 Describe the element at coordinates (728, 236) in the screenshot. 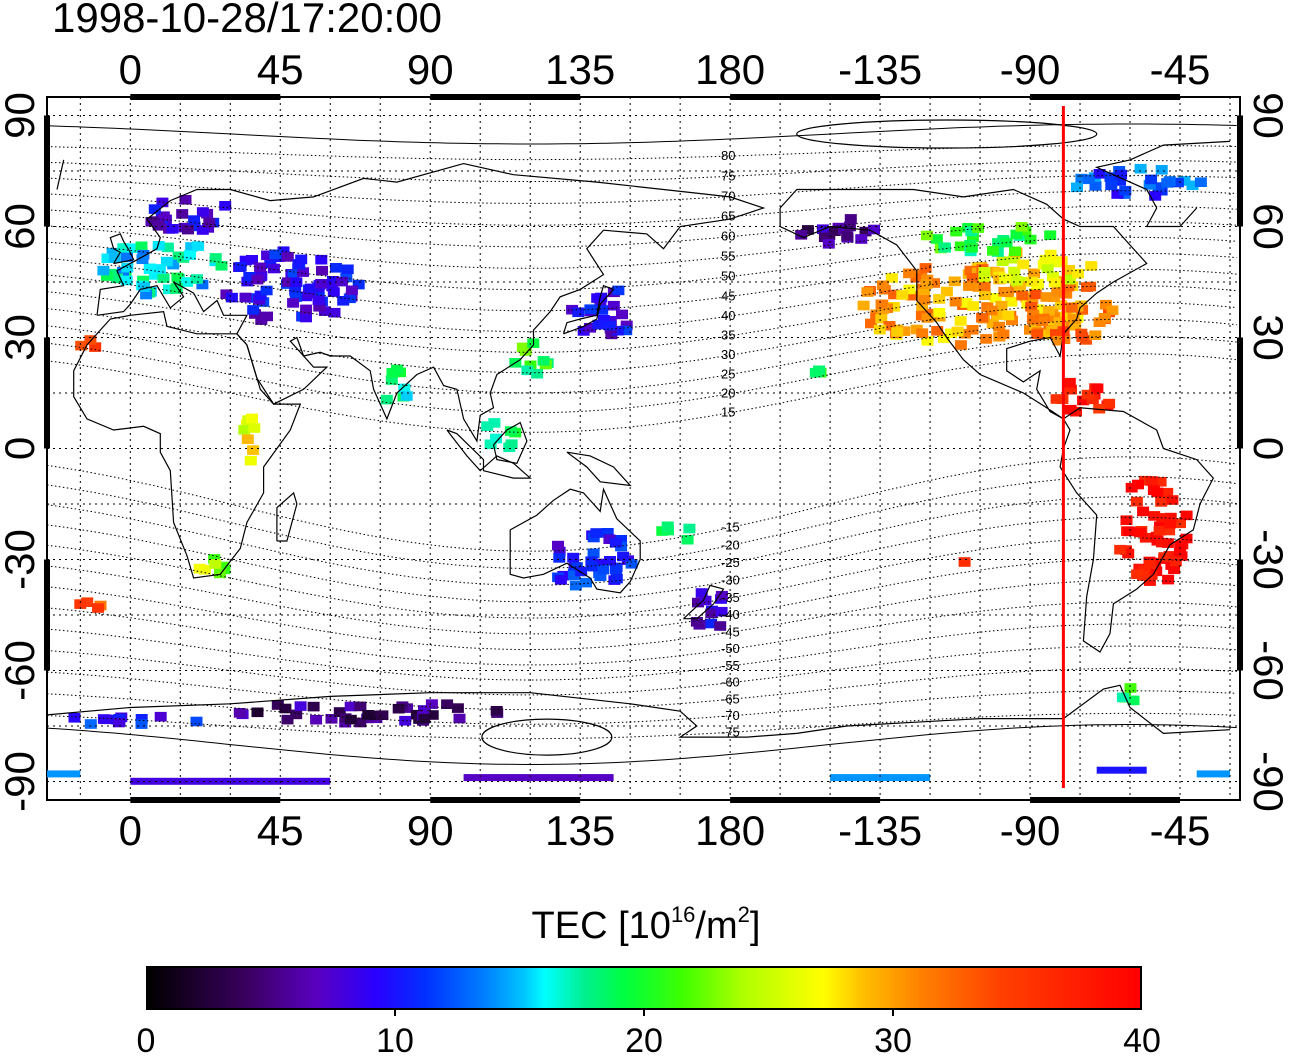

I see `magnetic-latitude-label: 60` at that location.